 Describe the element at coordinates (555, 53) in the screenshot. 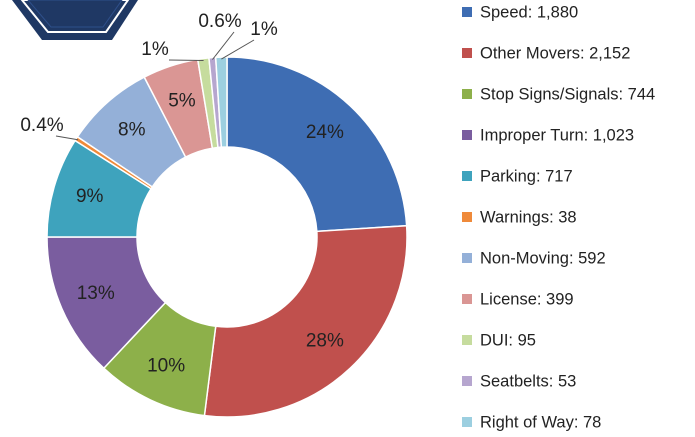

I see `legend-label: Other Movers: 2,152` at that location.